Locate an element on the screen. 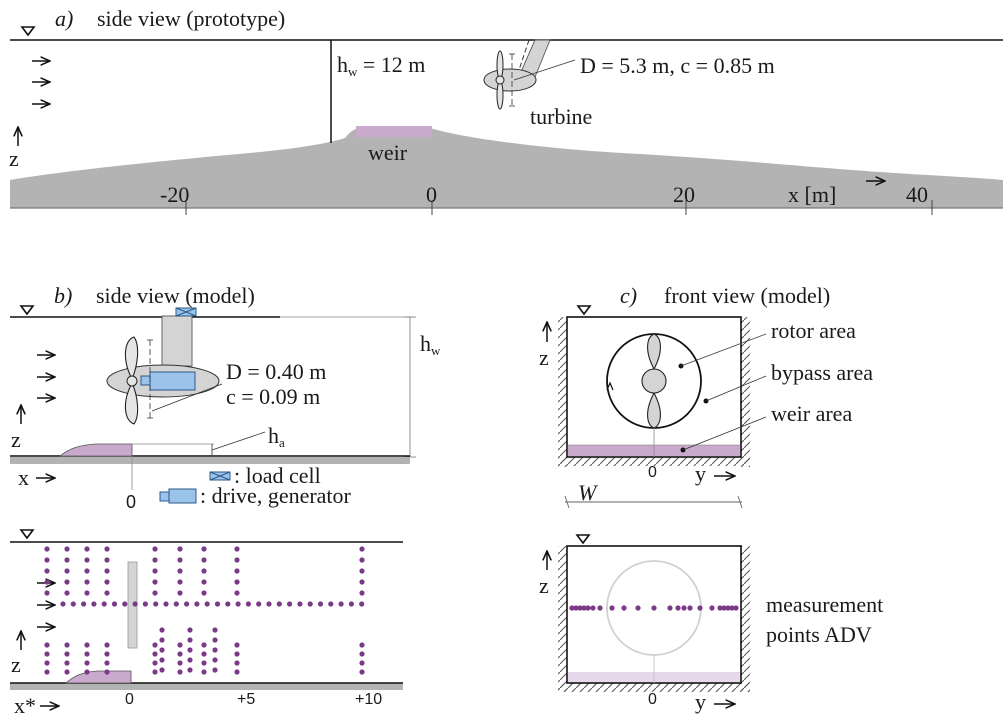  zero-tick: 0 is located at coordinates (652, 472).